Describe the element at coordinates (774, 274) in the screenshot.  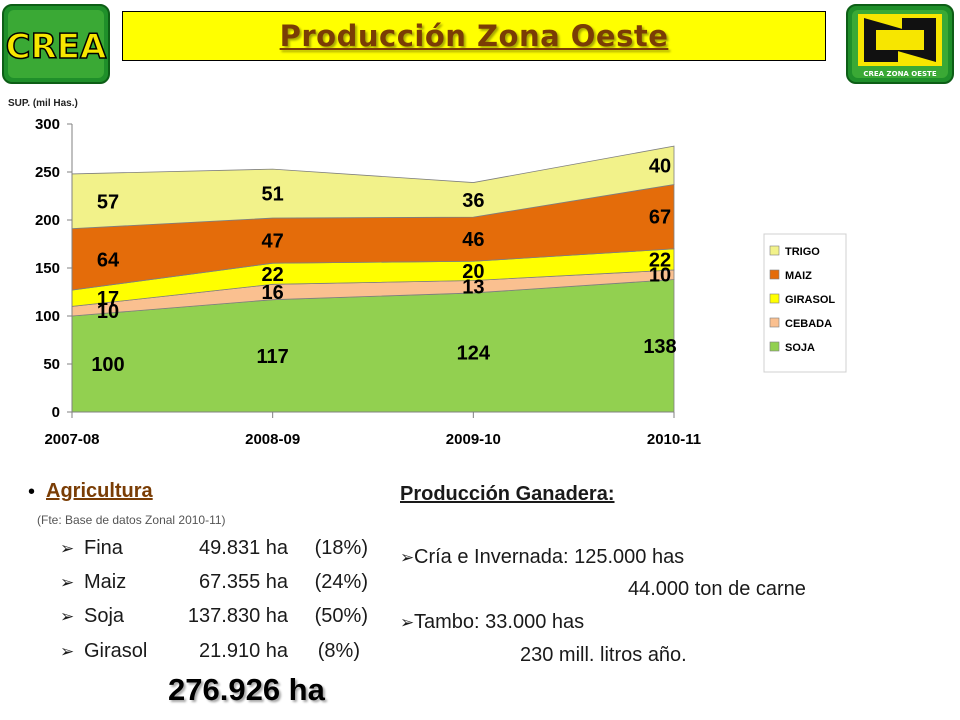
I see `legend-swatch-maiz` at that location.